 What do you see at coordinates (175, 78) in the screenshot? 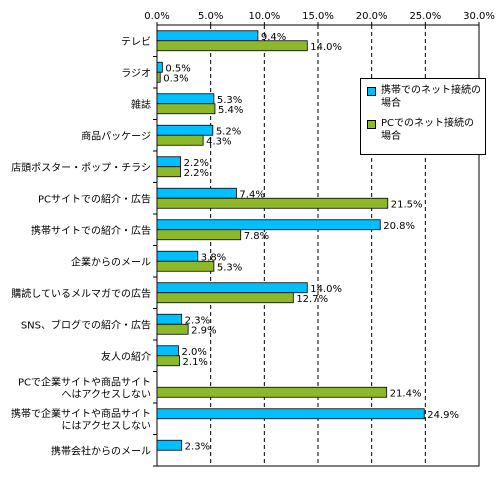
I see `data-label: 0.3%` at bounding box center [175, 78].